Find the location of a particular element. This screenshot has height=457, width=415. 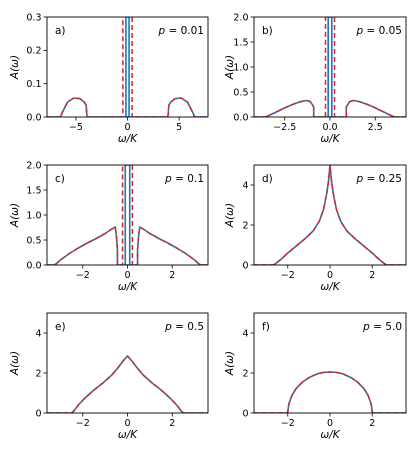

p-value: = 0.01 is located at coordinates (184, 31).